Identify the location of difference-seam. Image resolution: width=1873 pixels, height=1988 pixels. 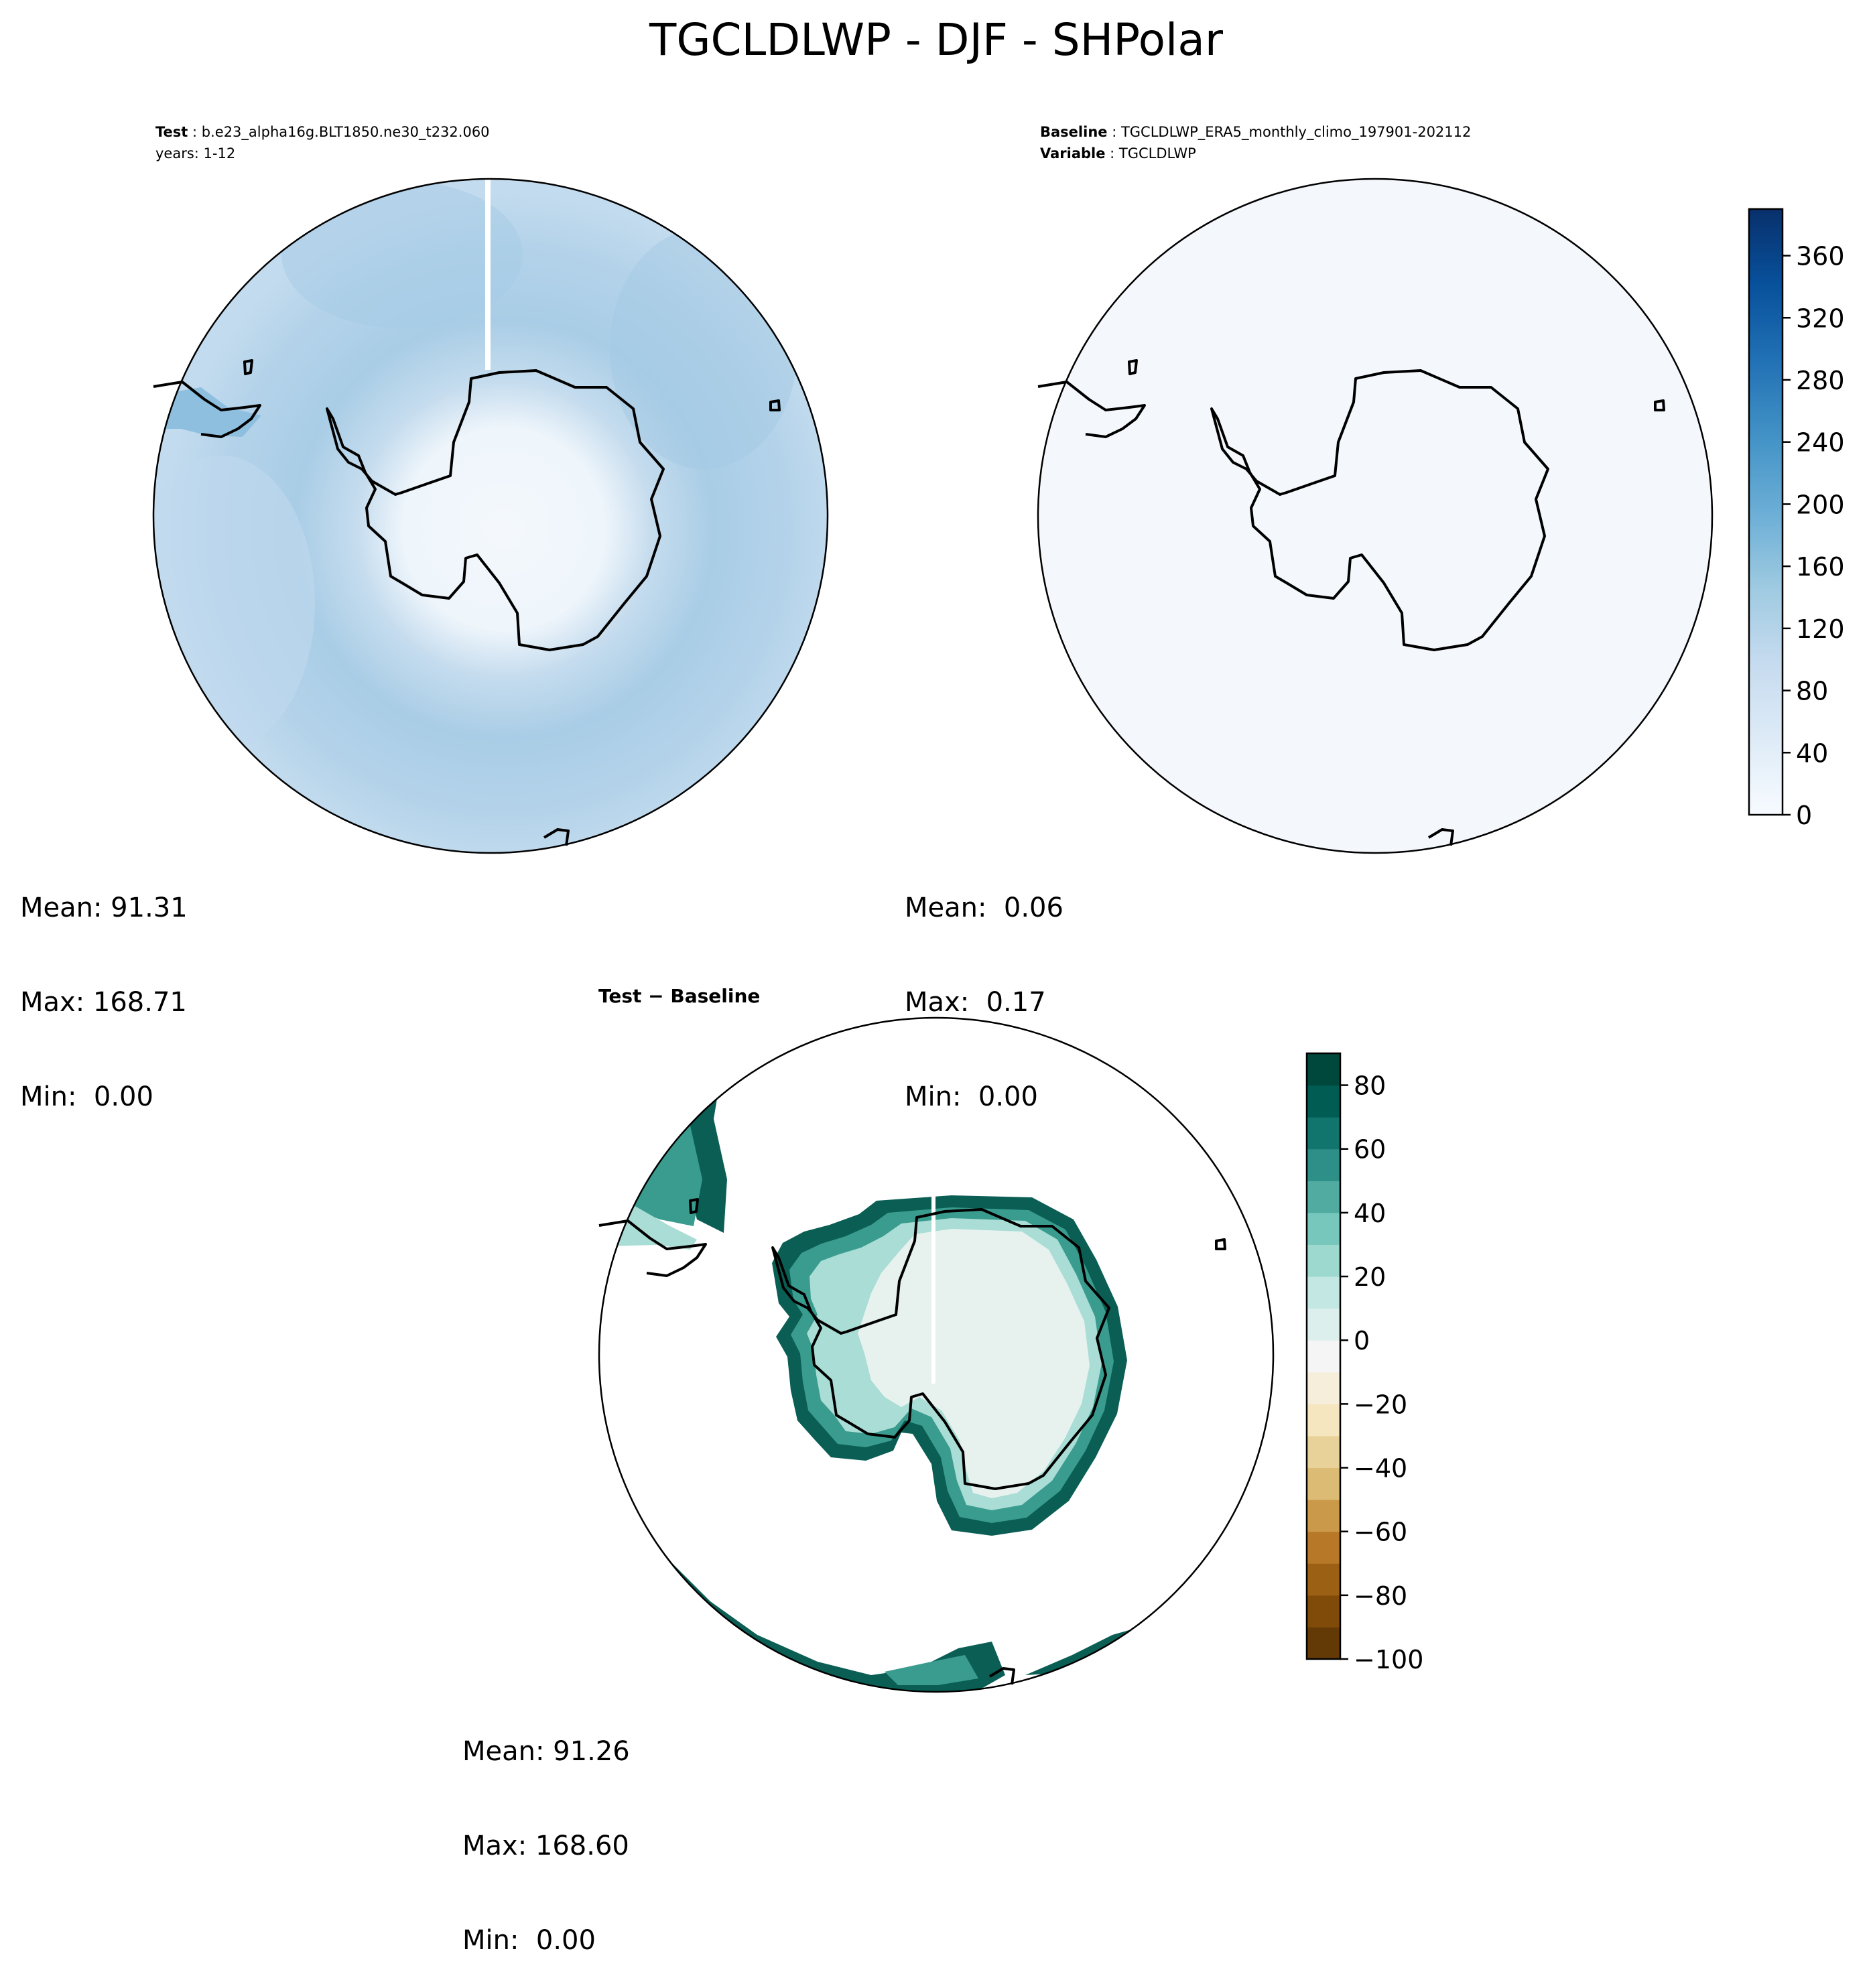
(933, 1290).